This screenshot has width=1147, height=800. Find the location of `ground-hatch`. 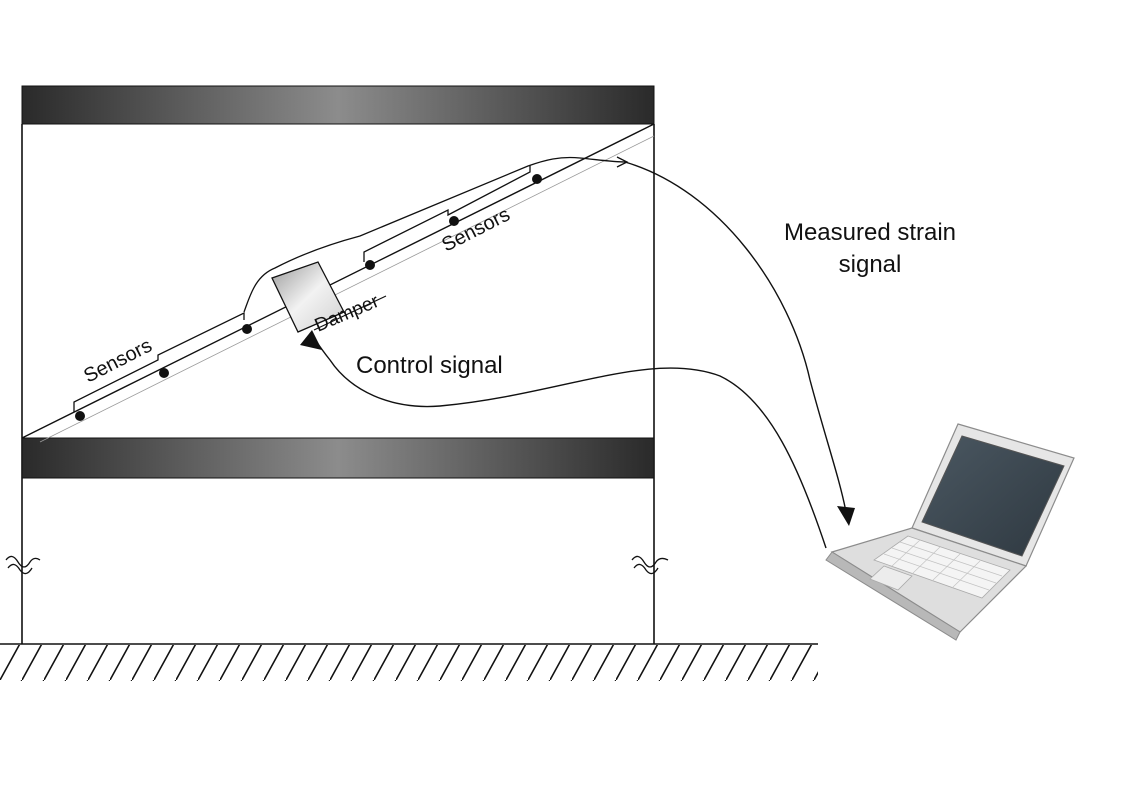

ground-hatch is located at coordinates (409, 663).